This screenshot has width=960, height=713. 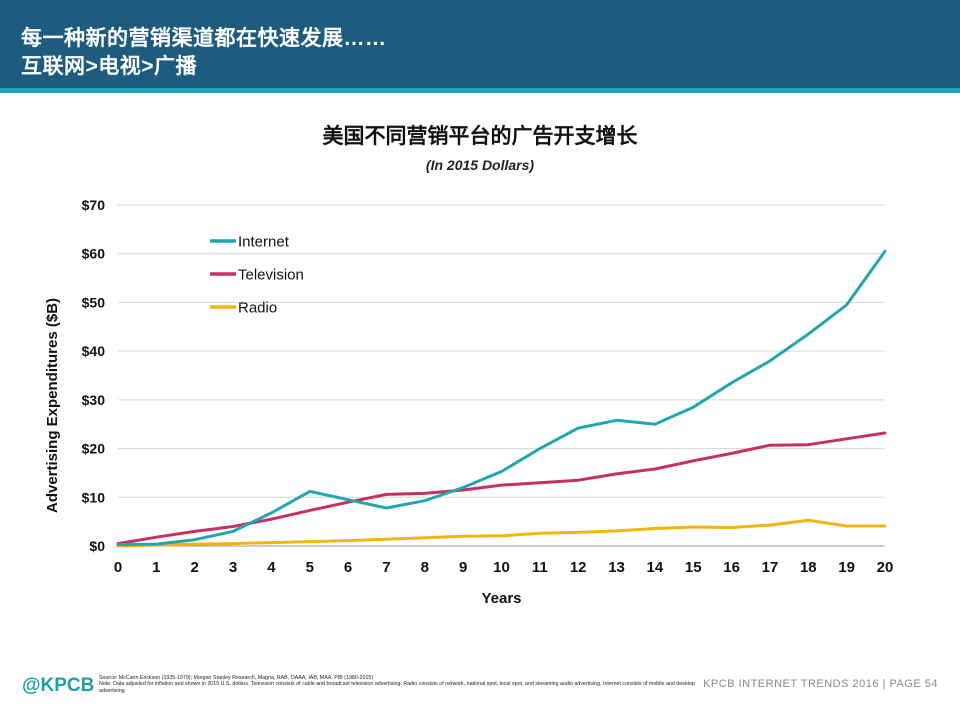 What do you see at coordinates (480, 165) in the screenshot?
I see `chart-subtitle: (In 2015 Dollars)` at bounding box center [480, 165].